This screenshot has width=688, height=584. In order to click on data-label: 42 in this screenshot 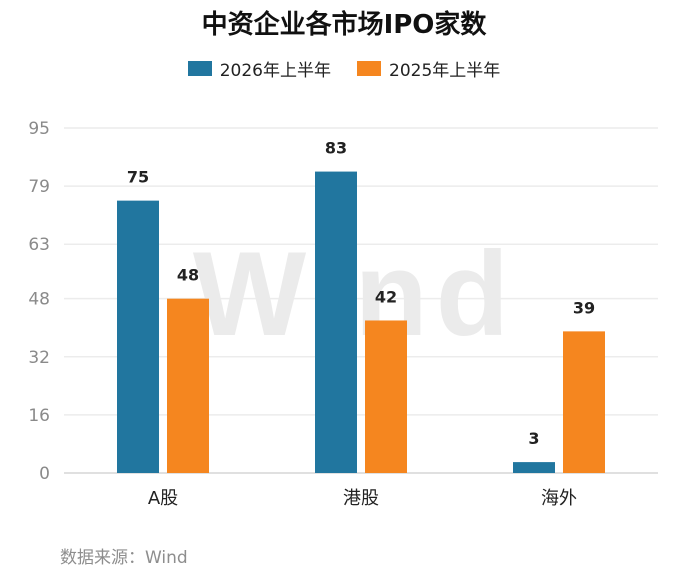, I will do `click(386, 296)`.